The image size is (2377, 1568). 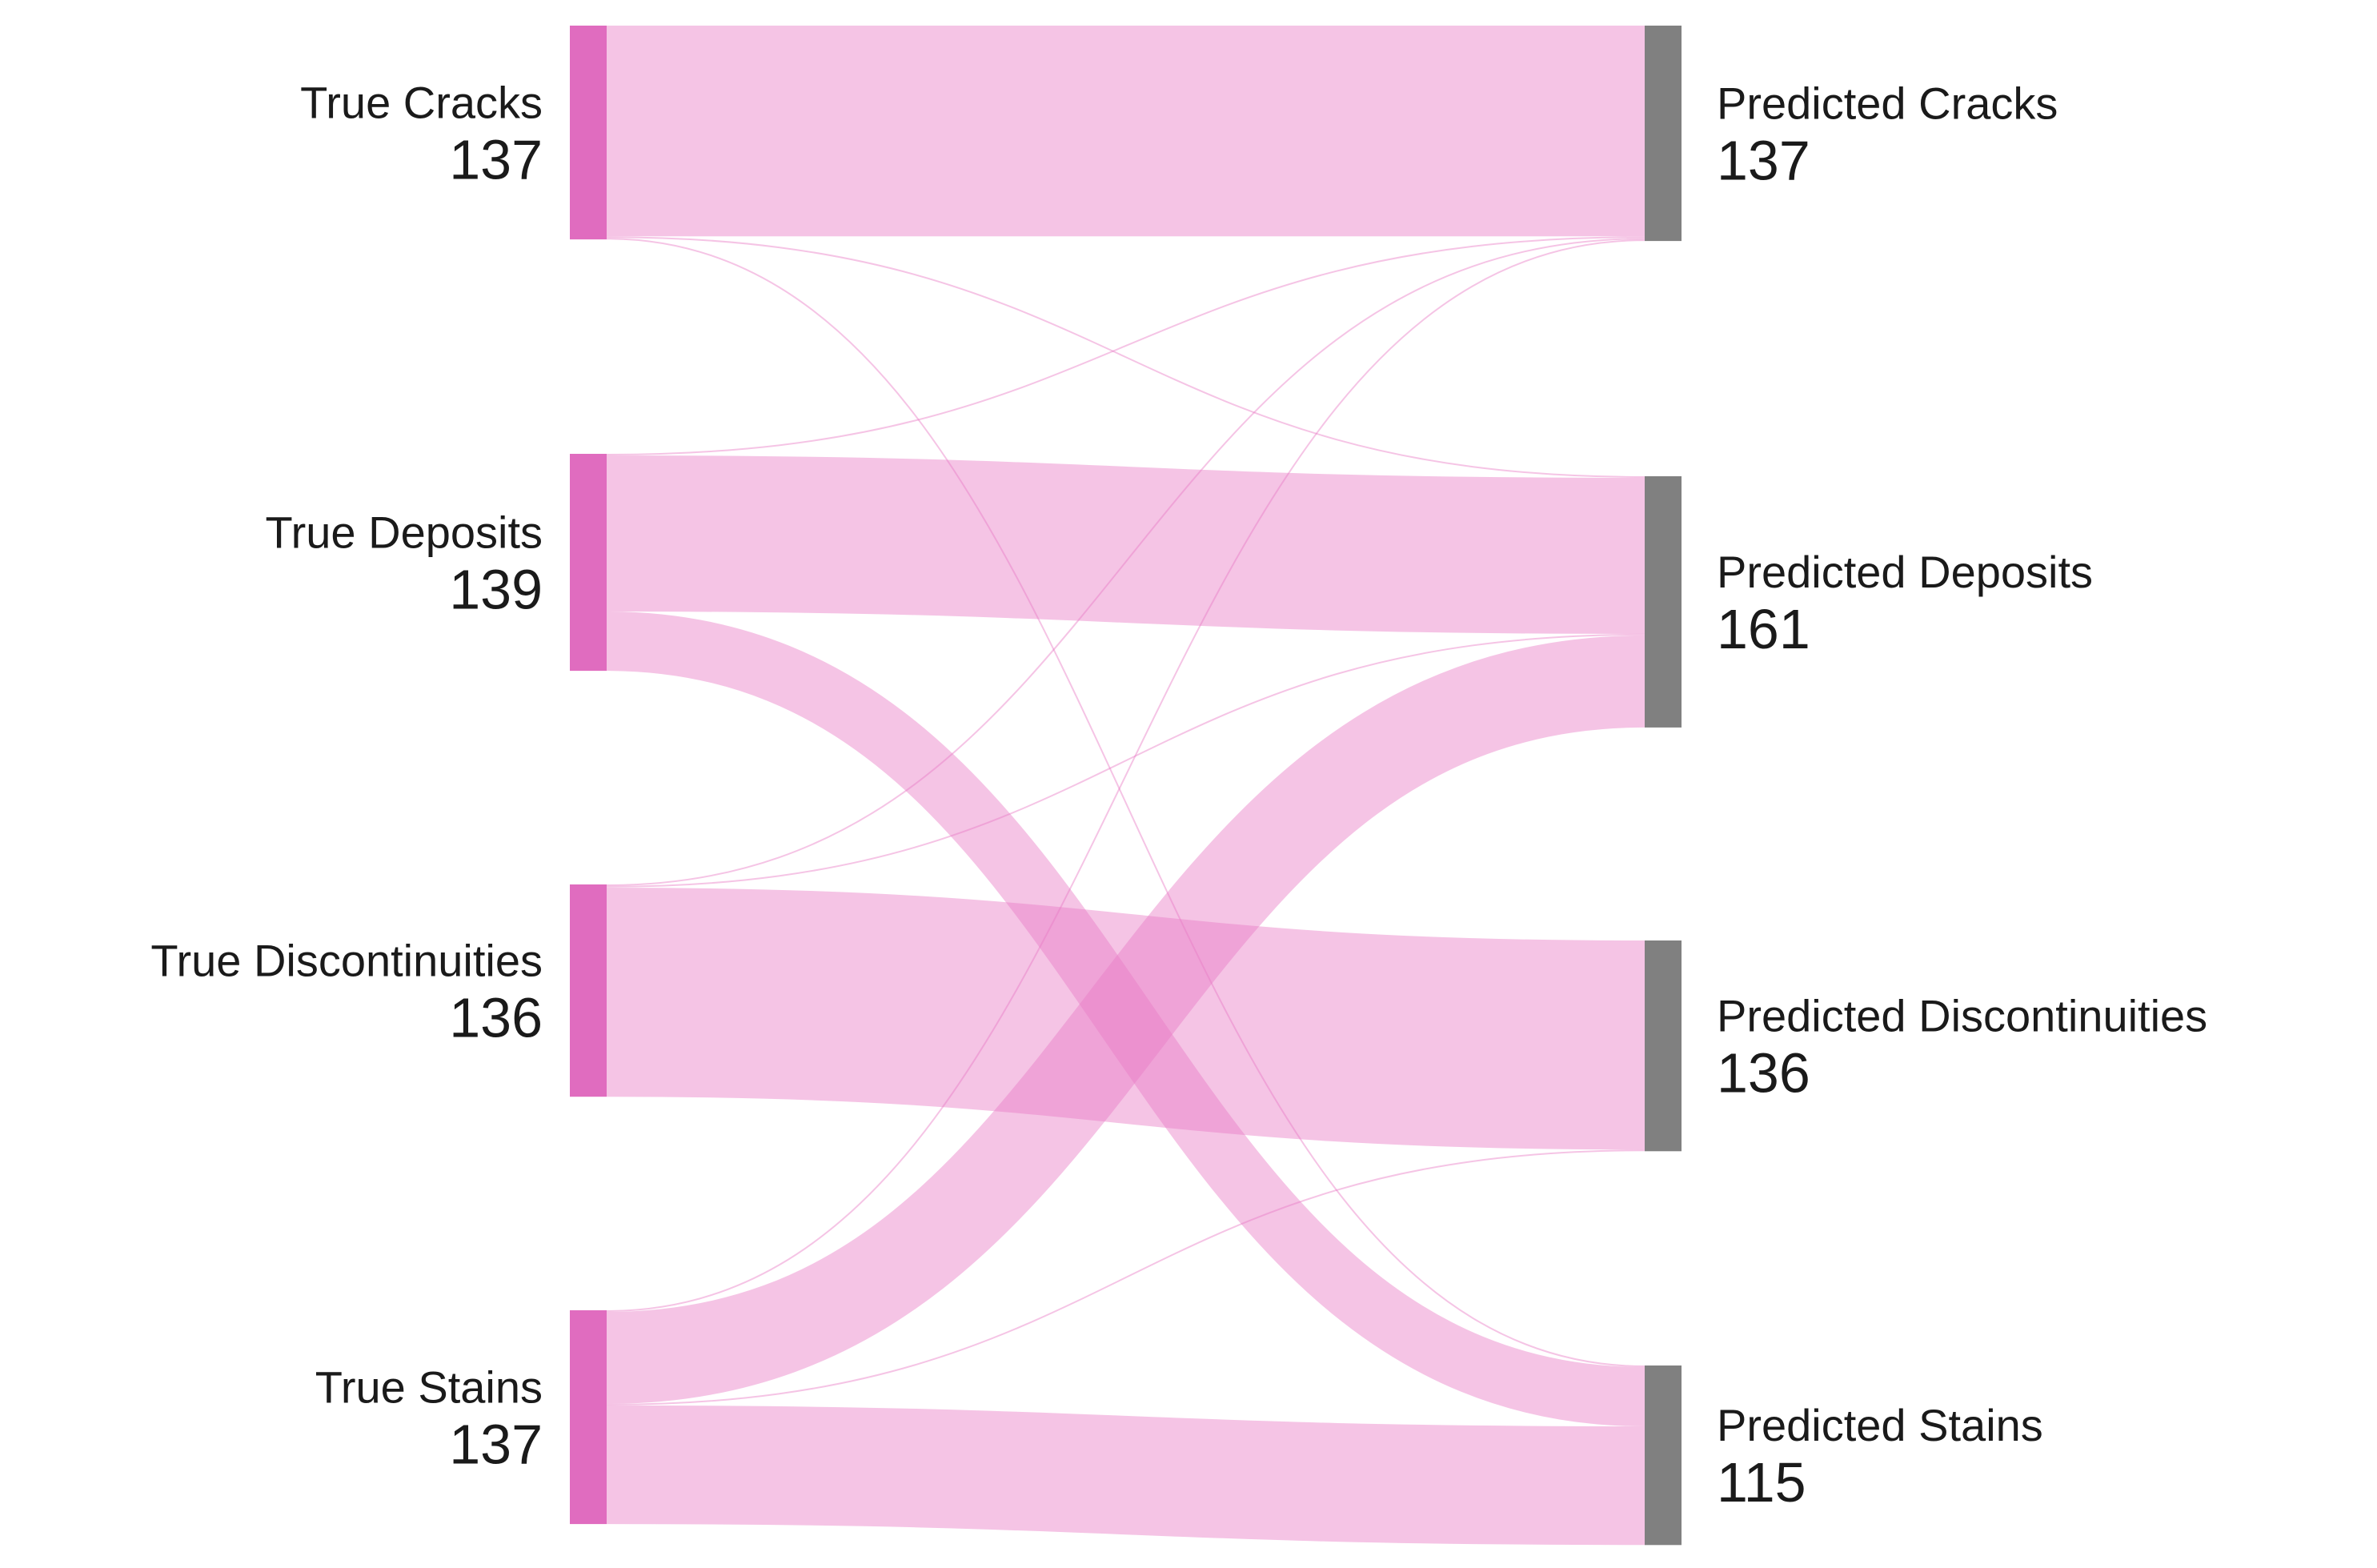 What do you see at coordinates (1905, 572) in the screenshot?
I see `target-label-name: Predicted Deposits` at bounding box center [1905, 572].